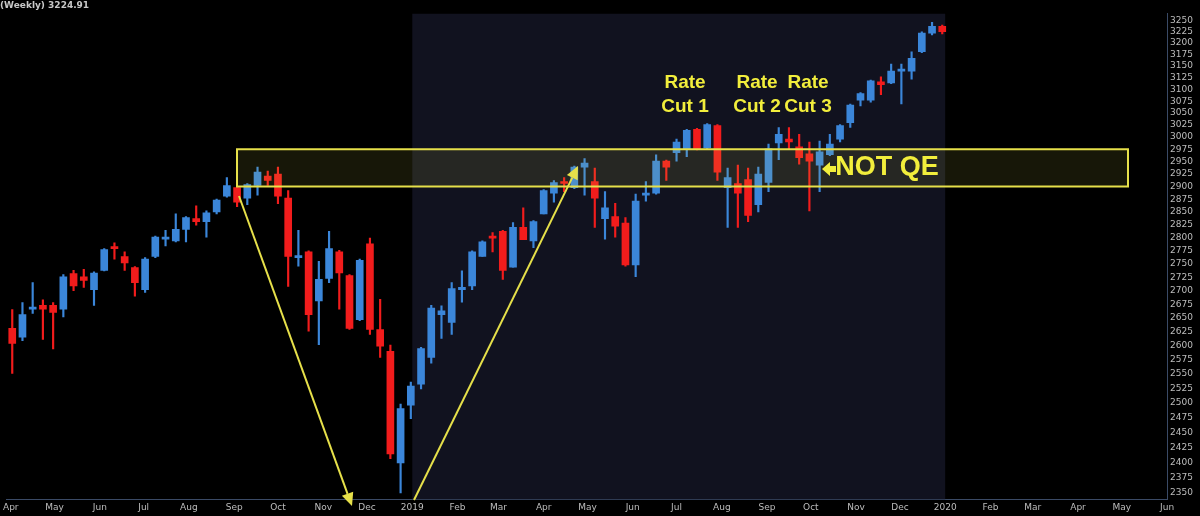 The image size is (1200, 516). What do you see at coordinates (1181, 446) in the screenshot?
I see `y-tick-label: 2425` at bounding box center [1181, 446].